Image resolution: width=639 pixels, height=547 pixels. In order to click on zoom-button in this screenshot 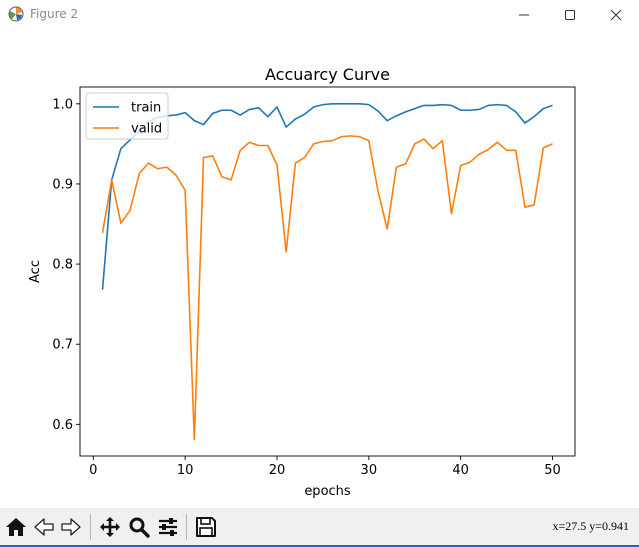, I will do `click(139, 527)`.